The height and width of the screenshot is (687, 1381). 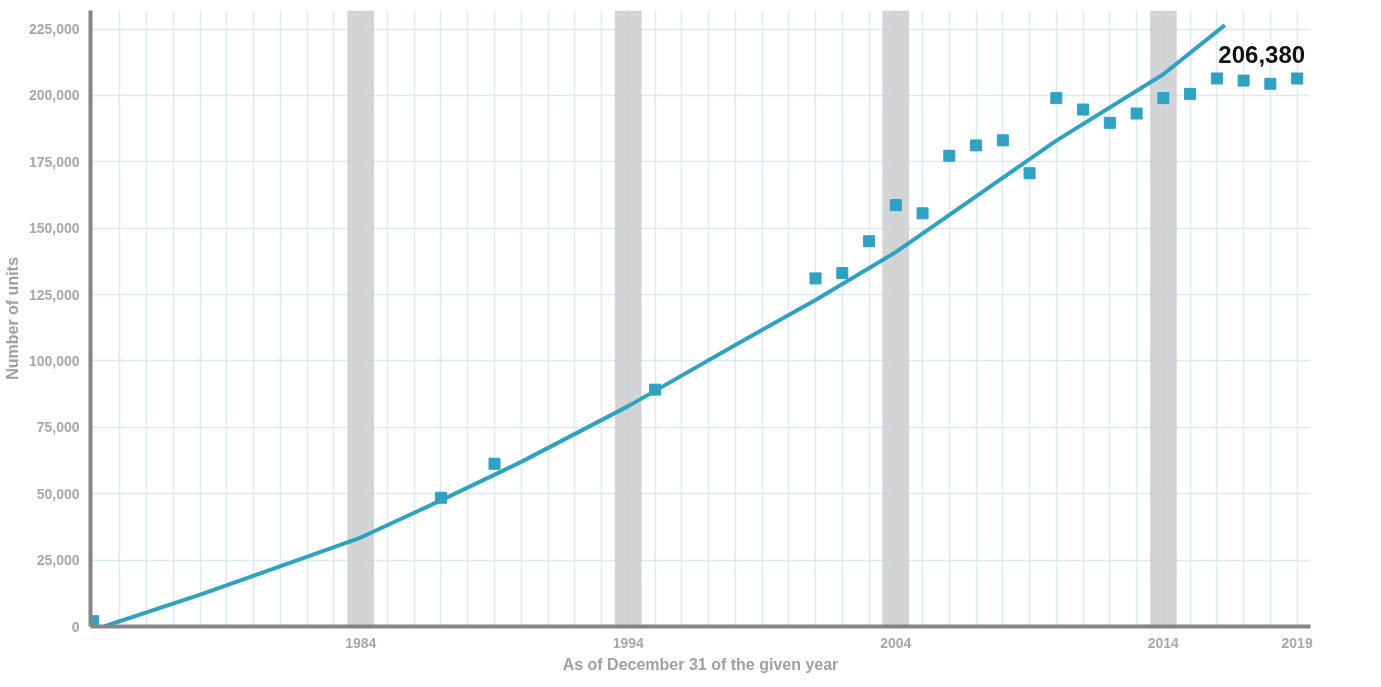 I want to click on y-tick-label: 25,000, so click(x=58, y=560).